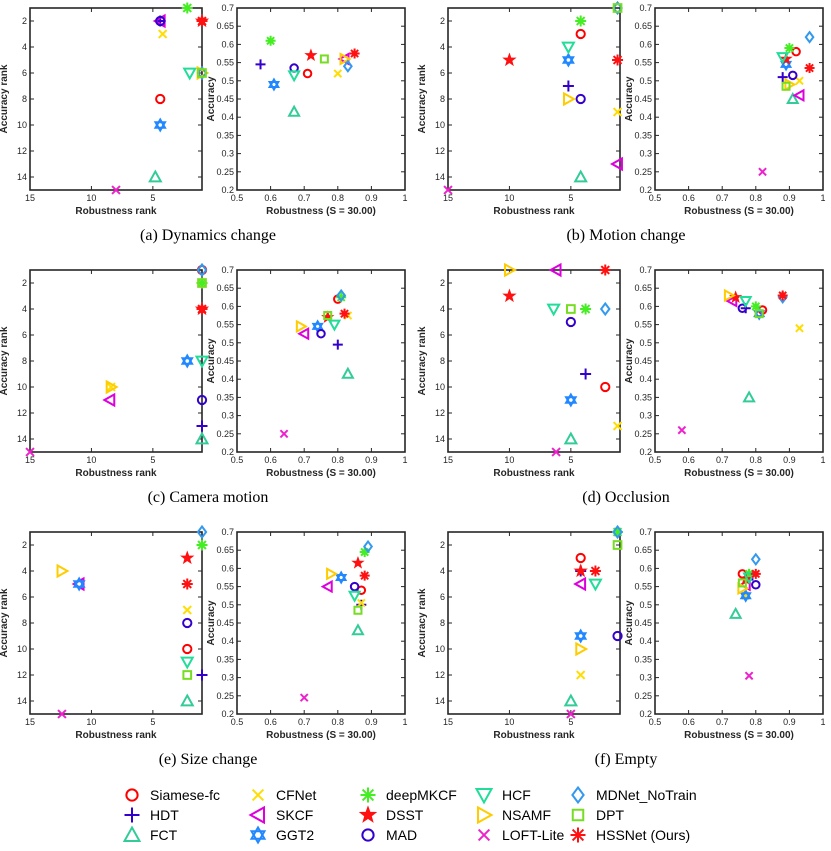 The image size is (831, 851). What do you see at coordinates (516, 795) in the screenshot?
I see `legend-label: HCF` at bounding box center [516, 795].